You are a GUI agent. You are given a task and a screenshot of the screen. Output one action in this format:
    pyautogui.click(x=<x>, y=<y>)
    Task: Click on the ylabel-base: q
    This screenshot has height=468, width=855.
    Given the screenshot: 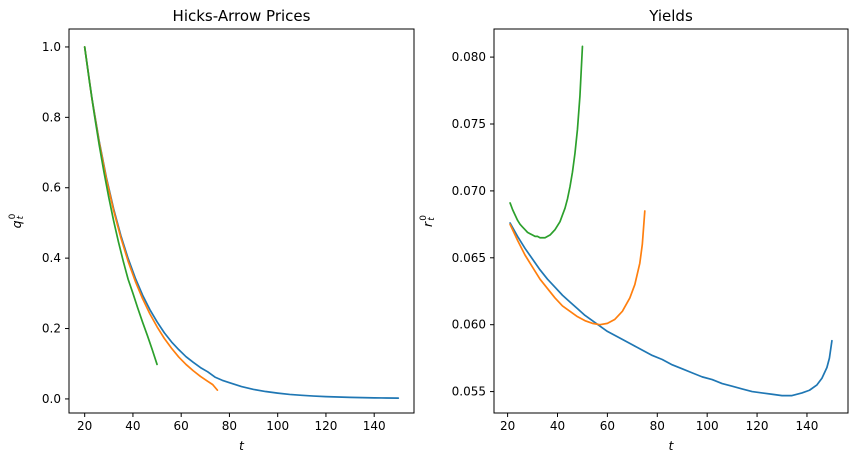 What is the action you would take?
    pyautogui.click(x=16, y=224)
    